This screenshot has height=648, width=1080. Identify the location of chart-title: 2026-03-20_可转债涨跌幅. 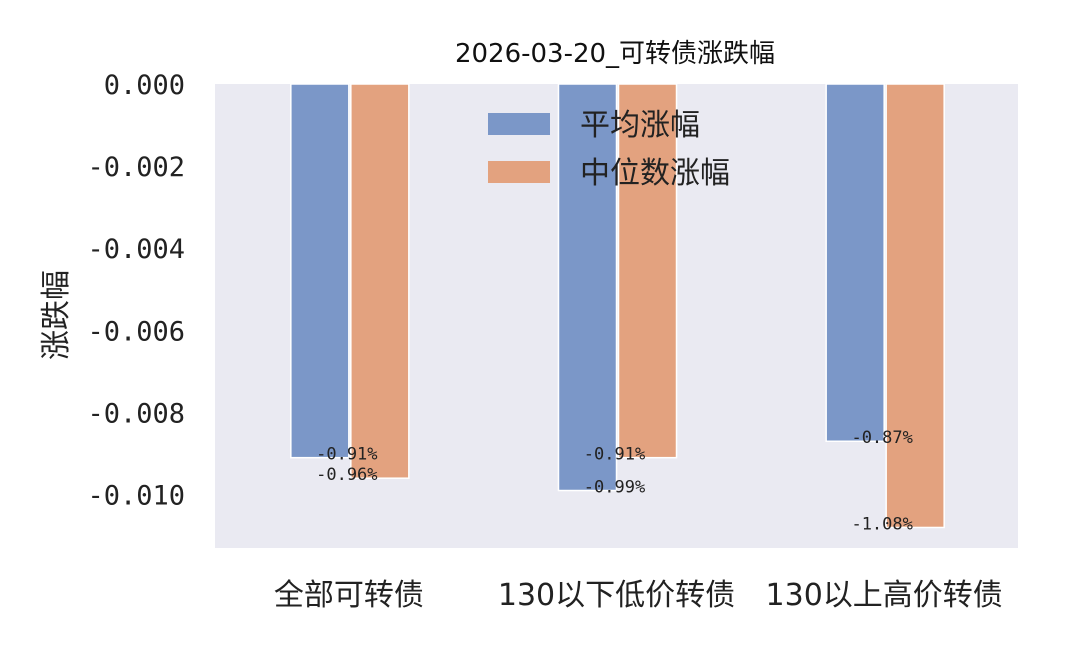
(615, 54).